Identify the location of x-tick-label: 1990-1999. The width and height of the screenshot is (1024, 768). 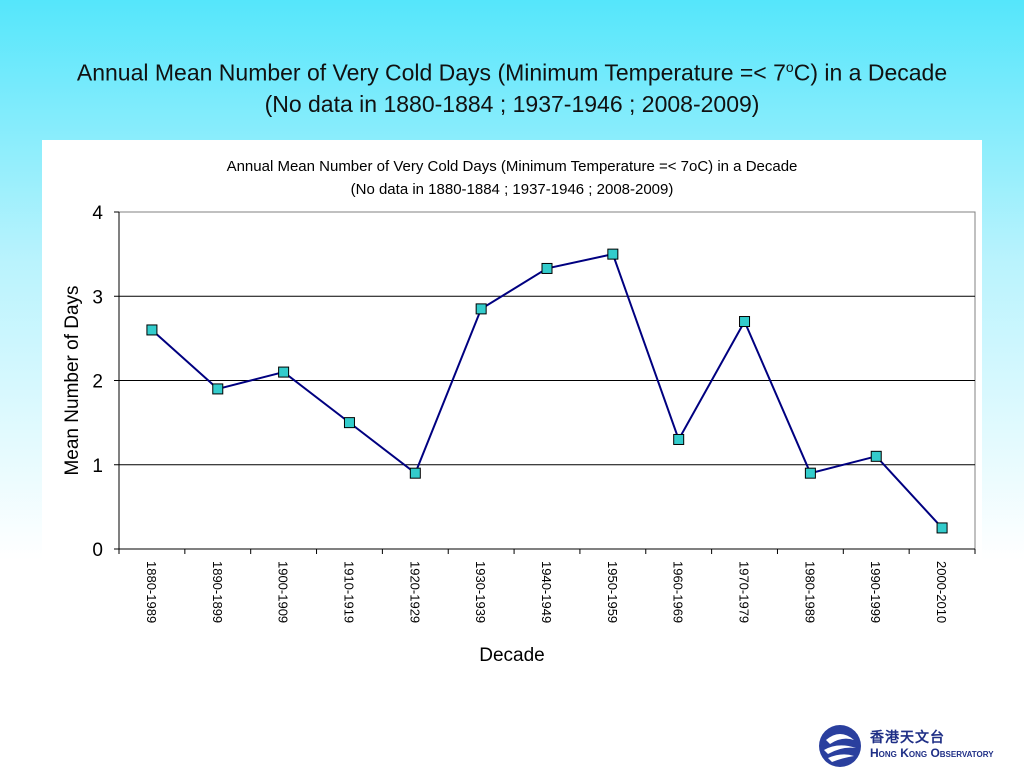
(875, 592).